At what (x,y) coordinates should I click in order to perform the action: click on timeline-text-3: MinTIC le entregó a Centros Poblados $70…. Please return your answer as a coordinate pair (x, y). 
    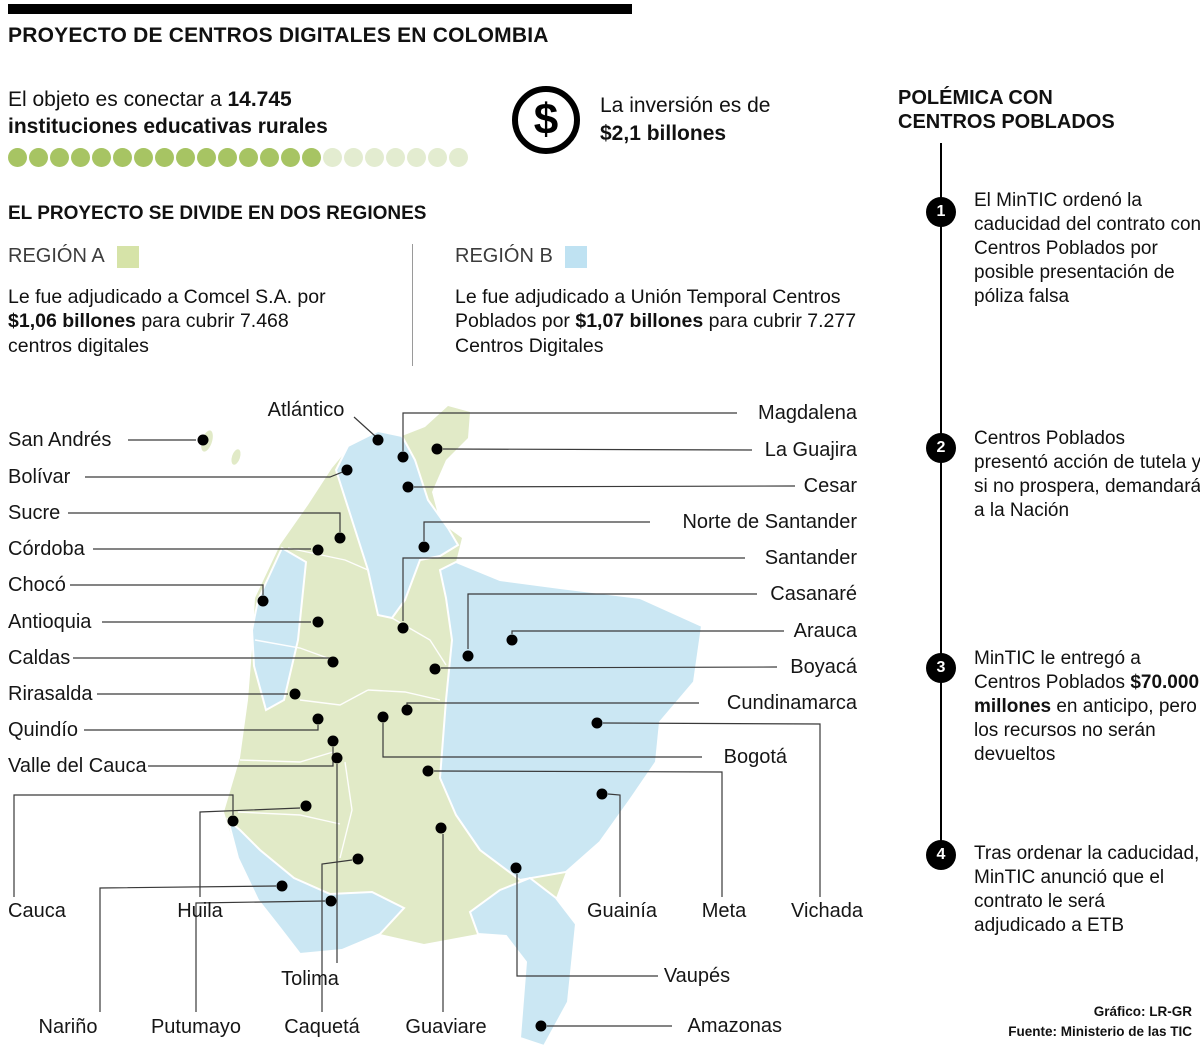
    Looking at the image, I should click on (1087, 707).